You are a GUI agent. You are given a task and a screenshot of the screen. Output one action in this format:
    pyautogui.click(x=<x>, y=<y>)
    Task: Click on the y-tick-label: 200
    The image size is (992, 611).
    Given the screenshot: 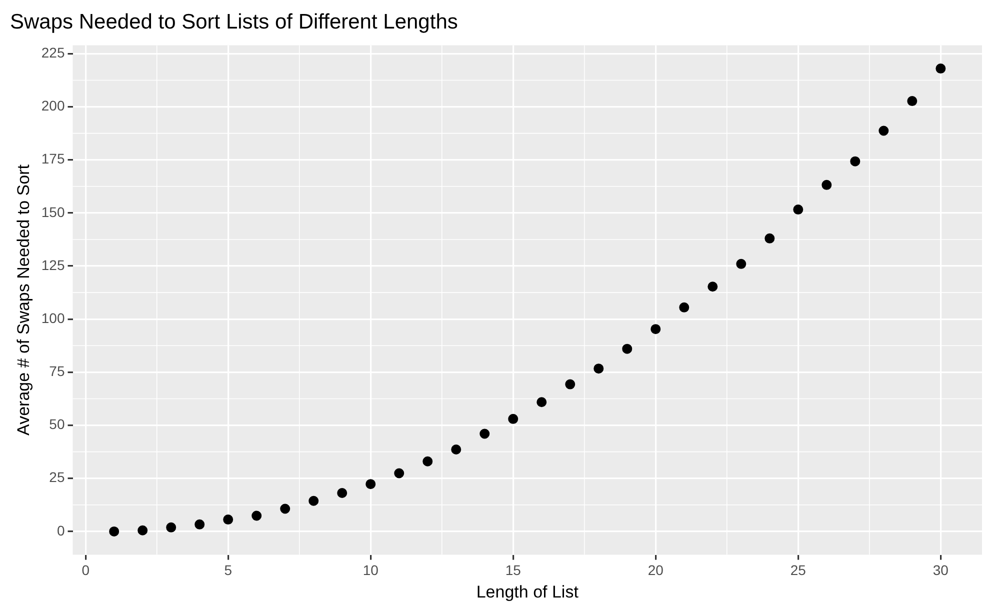 What is the action you would take?
    pyautogui.click(x=53, y=106)
    